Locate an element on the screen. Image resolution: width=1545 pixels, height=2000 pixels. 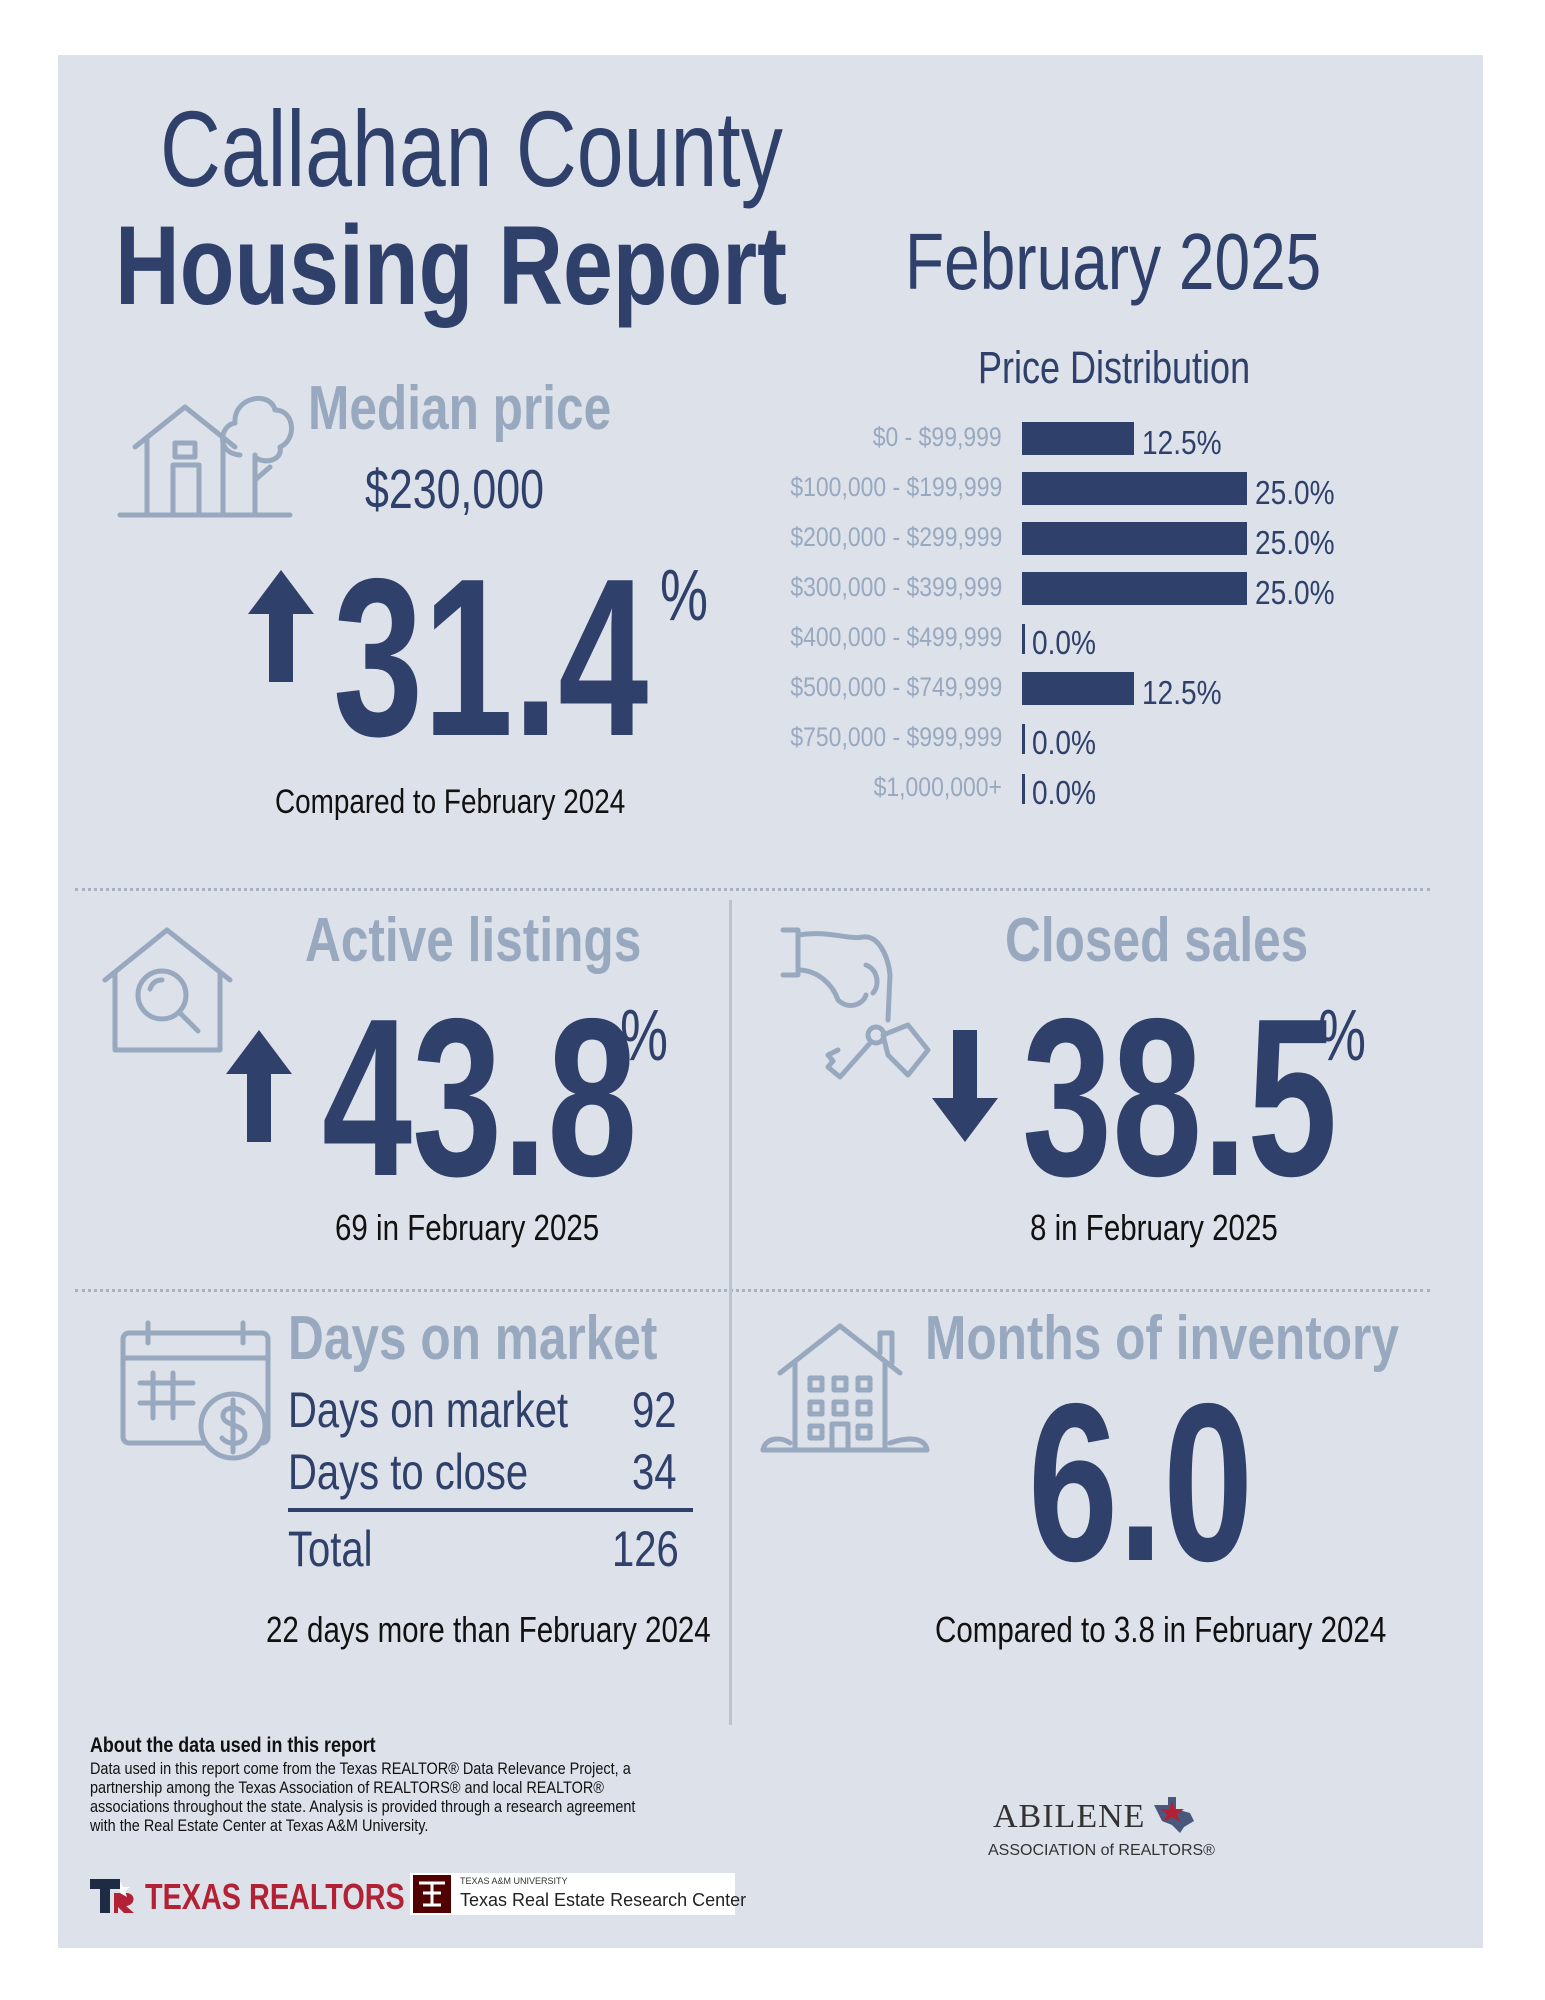
days-on-market-label: Days on market is located at coordinates (473, 1338).